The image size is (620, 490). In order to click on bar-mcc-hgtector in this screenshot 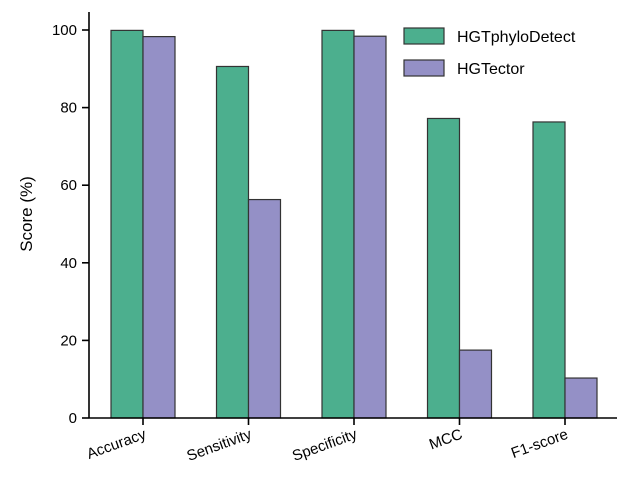, I will do `click(475, 384)`.